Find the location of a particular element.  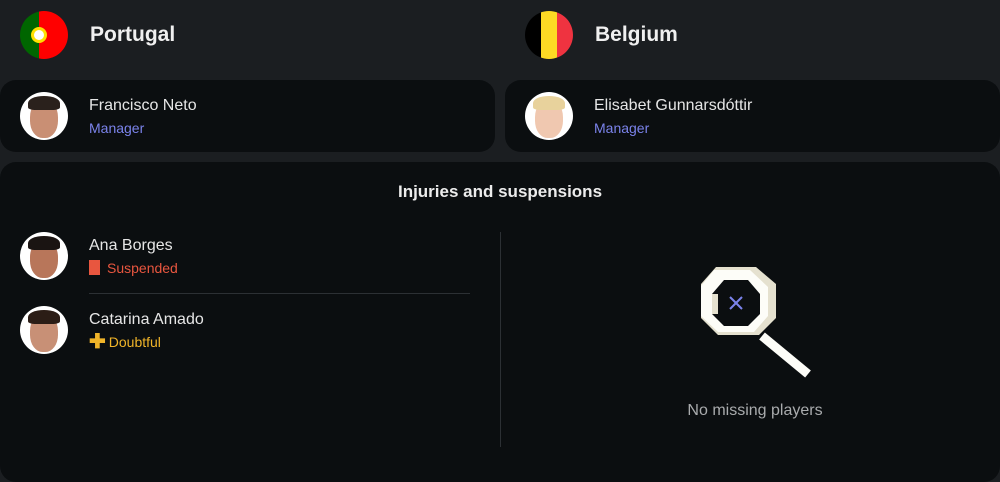

no-missing-players-text: No missing players is located at coordinates (755, 410).